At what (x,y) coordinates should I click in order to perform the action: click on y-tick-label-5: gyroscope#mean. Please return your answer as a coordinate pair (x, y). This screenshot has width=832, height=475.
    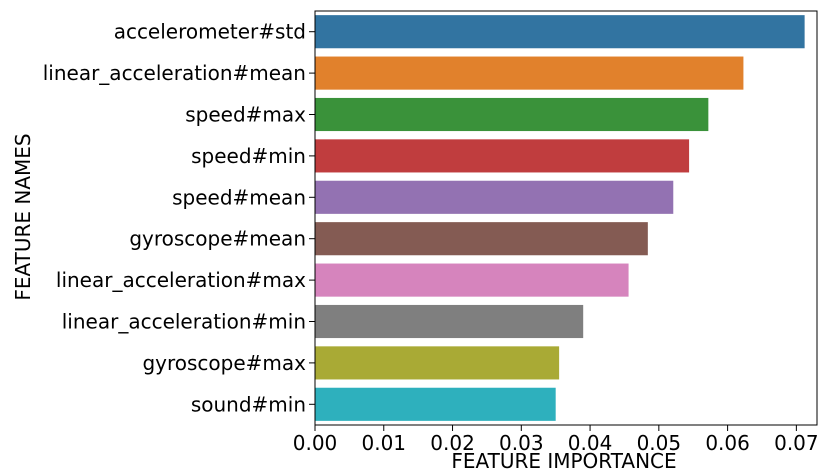
    Looking at the image, I should click on (217, 239).